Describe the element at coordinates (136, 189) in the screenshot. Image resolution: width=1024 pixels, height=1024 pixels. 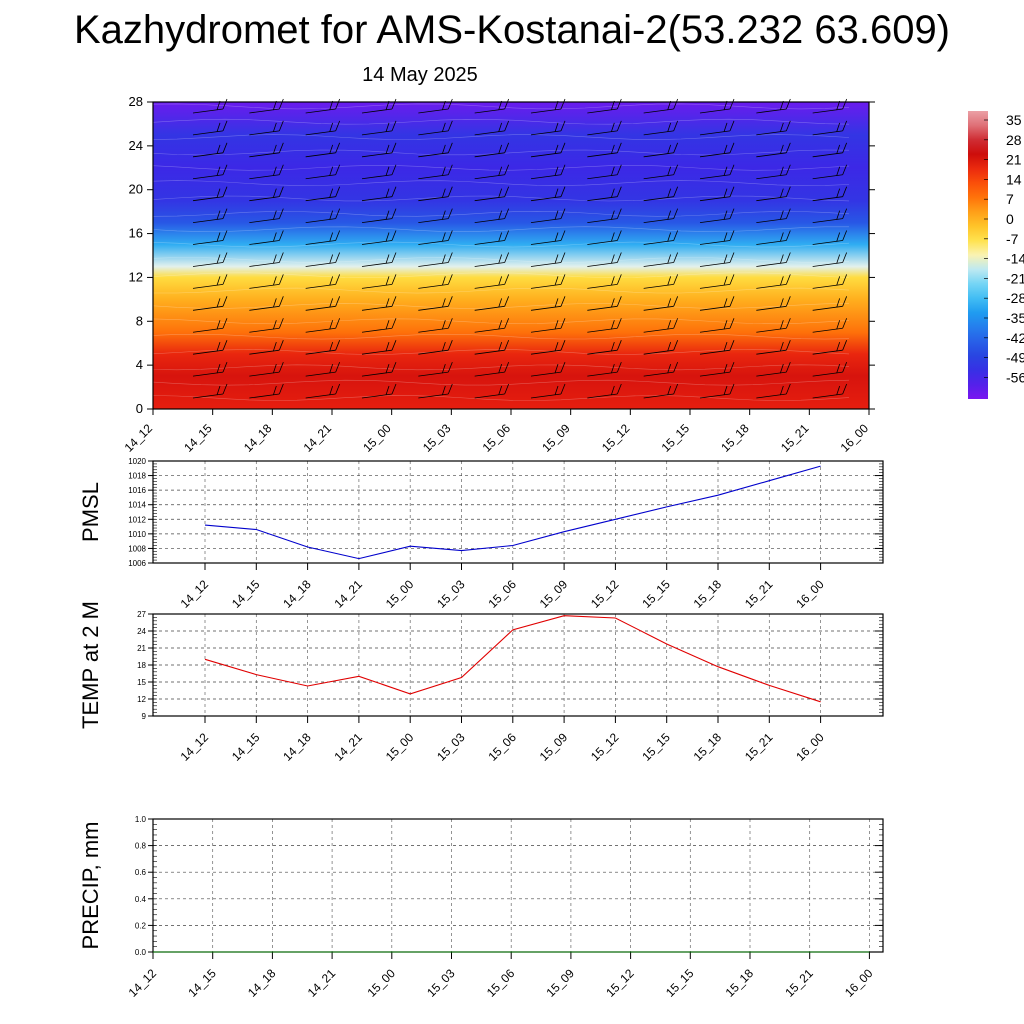
I see `y-tick-label: 20` at that location.